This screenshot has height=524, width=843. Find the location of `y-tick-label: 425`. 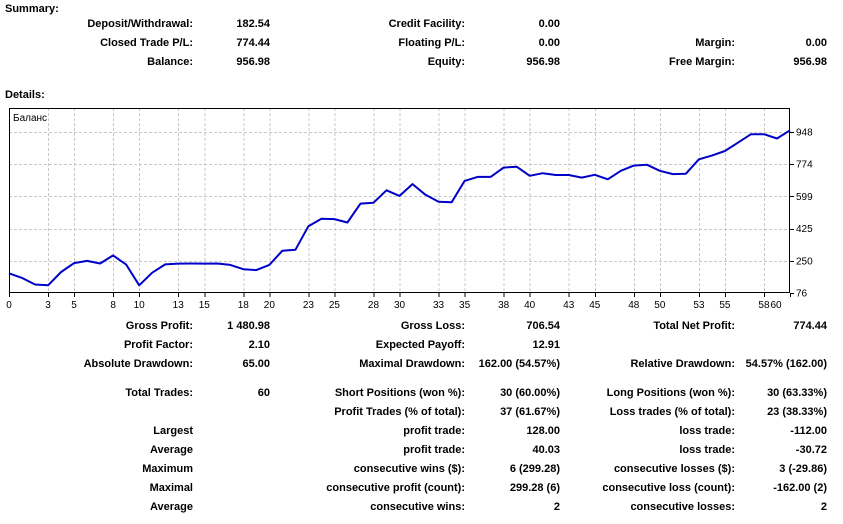

y-tick-label: 425 is located at coordinates (804, 229).